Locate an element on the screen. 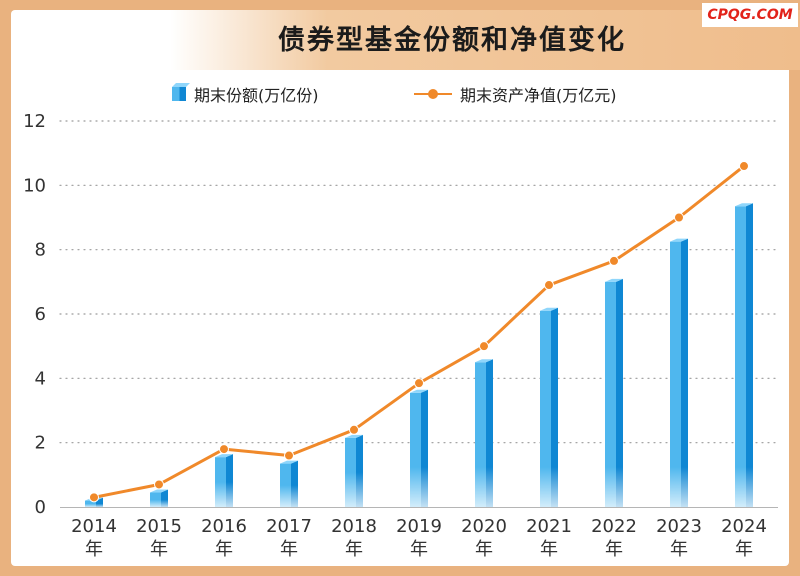  y-tick-label: 10 is located at coordinates (34, 185).